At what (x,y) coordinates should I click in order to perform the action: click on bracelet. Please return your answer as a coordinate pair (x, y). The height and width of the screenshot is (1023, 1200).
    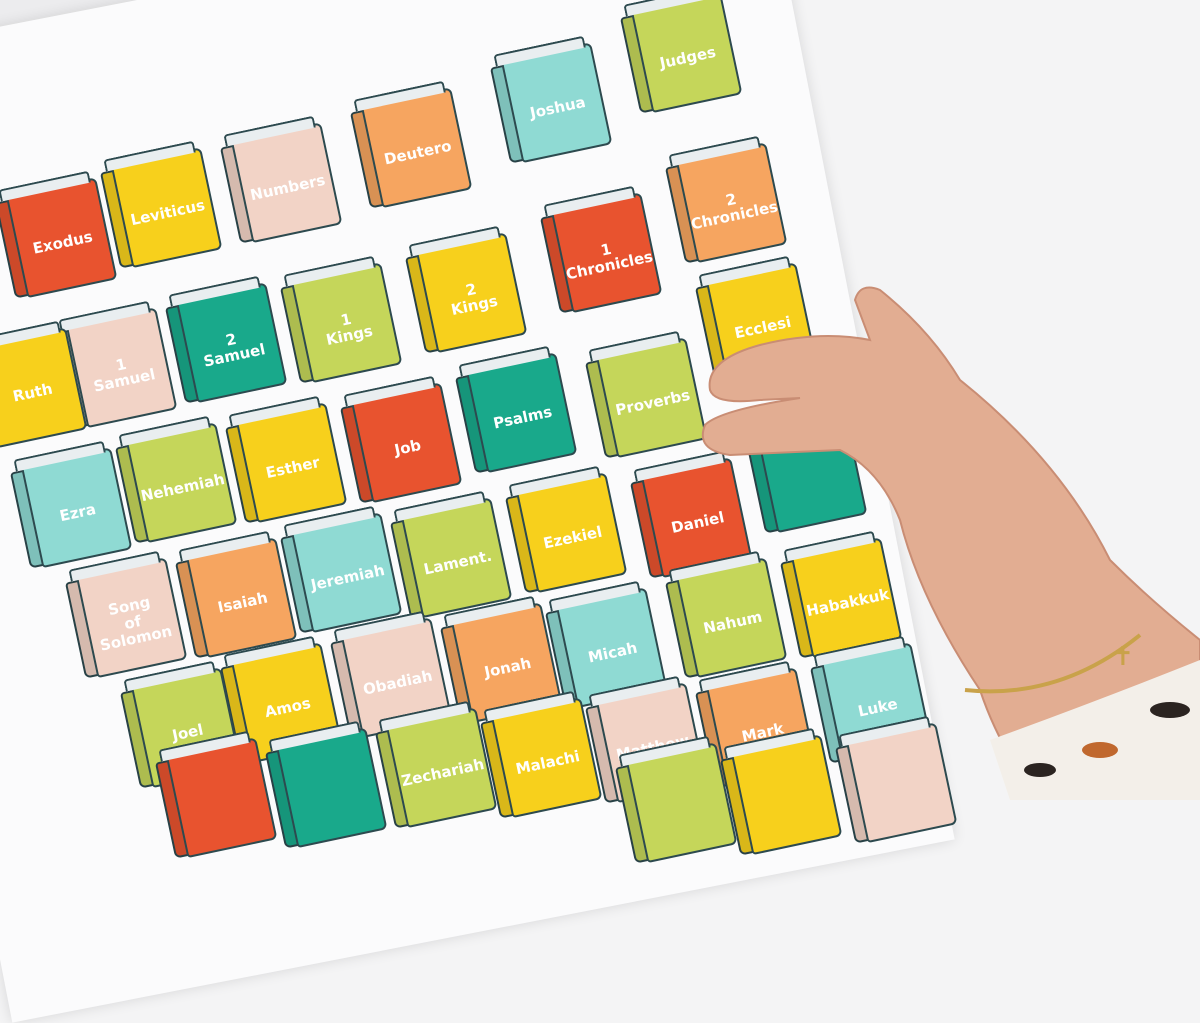
    Looking at the image, I should click on (1053, 663).